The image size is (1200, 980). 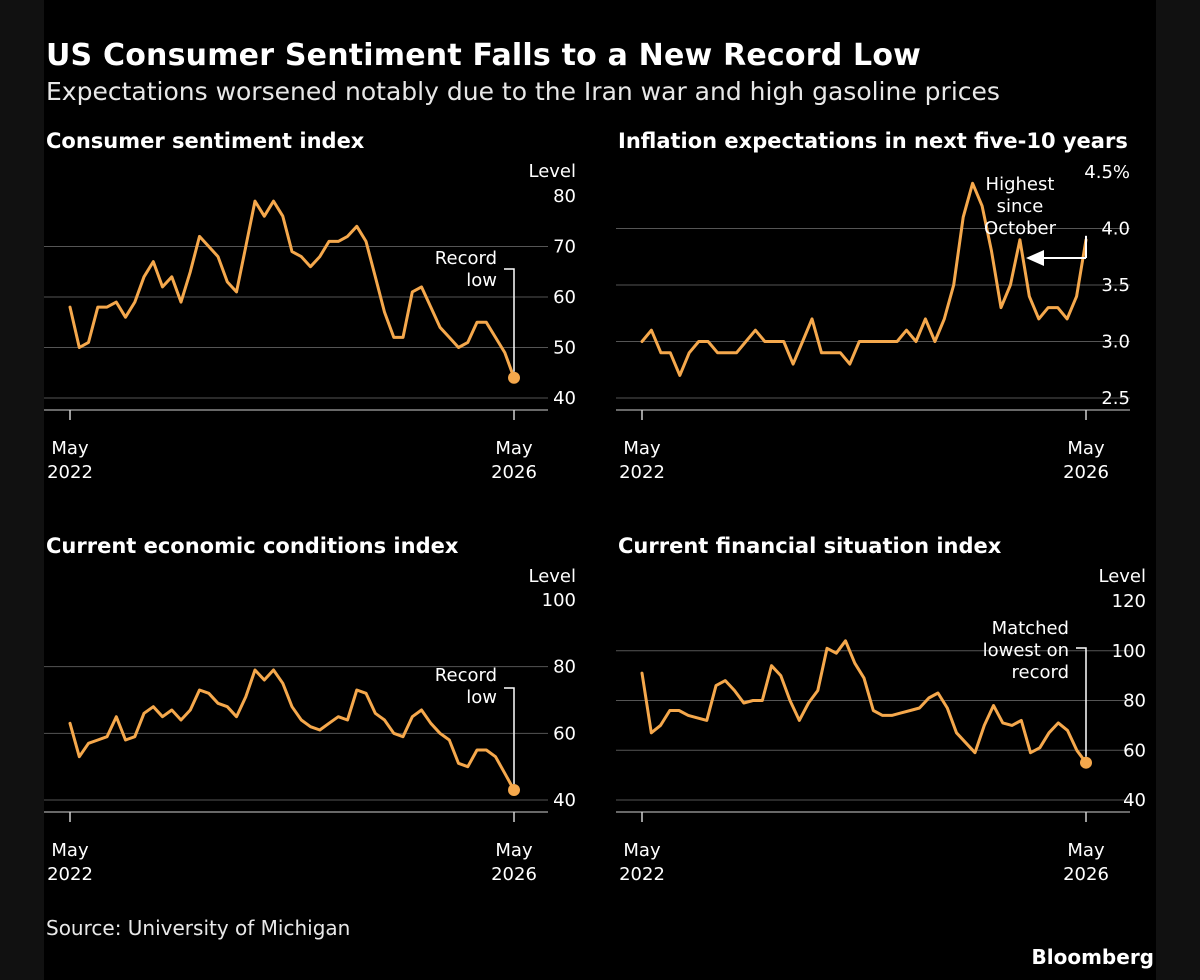 I want to click on annotation-text: record, so click(x=1041, y=672).